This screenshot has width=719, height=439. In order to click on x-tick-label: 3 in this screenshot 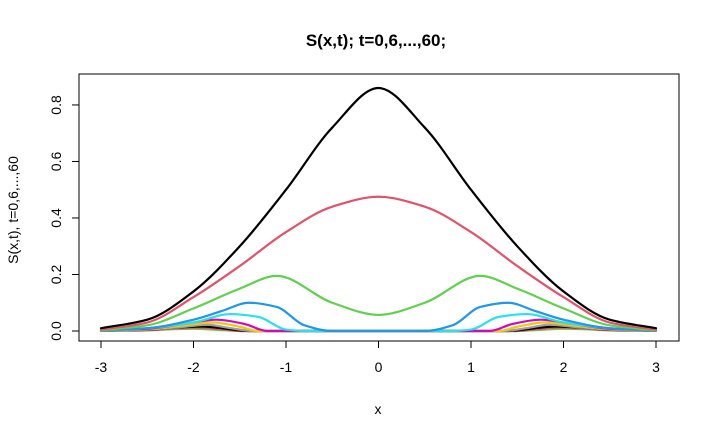, I will do `click(656, 367)`.